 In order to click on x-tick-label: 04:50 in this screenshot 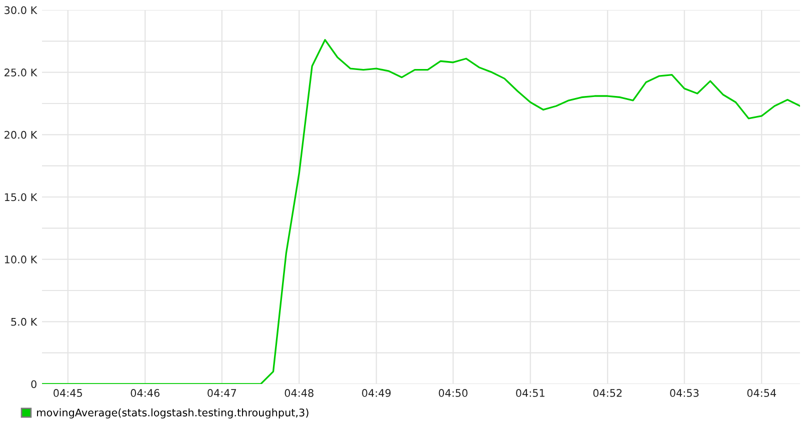, I will do `click(453, 393)`.